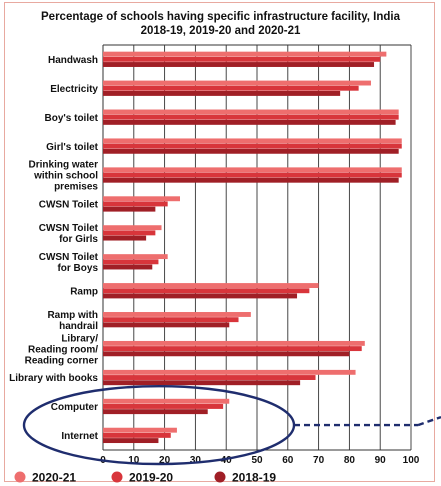 The height and width of the screenshot is (486, 441). What do you see at coordinates (61, 360) in the screenshot?
I see `category-label-line: Reading corner` at bounding box center [61, 360].